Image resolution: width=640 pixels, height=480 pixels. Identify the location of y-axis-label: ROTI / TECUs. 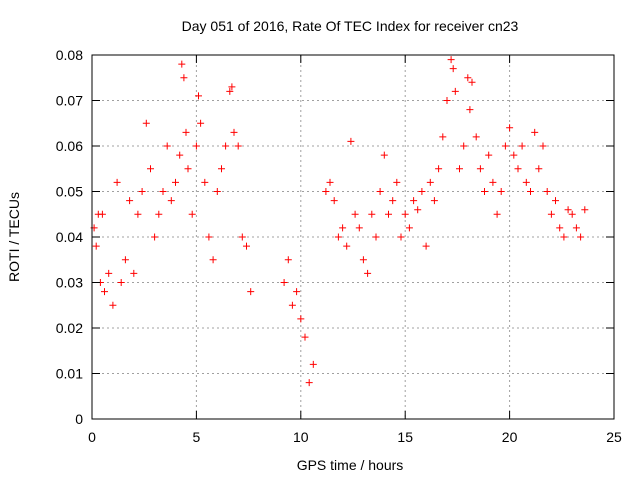
(14, 237).